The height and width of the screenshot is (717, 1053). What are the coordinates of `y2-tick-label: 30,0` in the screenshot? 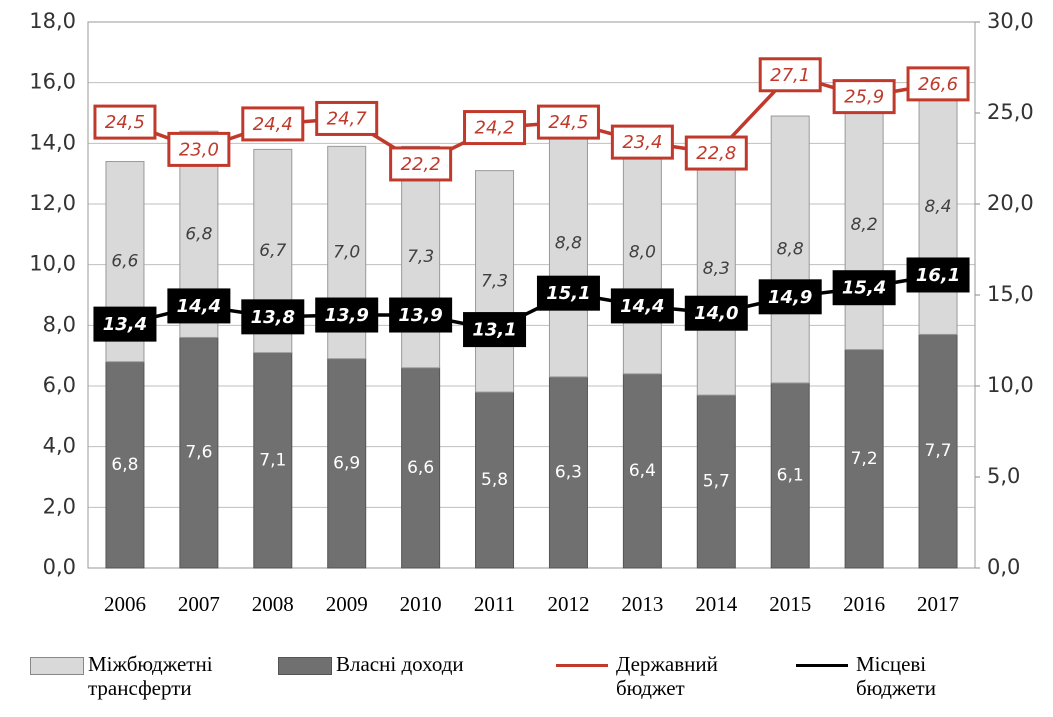 It's located at (1010, 21).